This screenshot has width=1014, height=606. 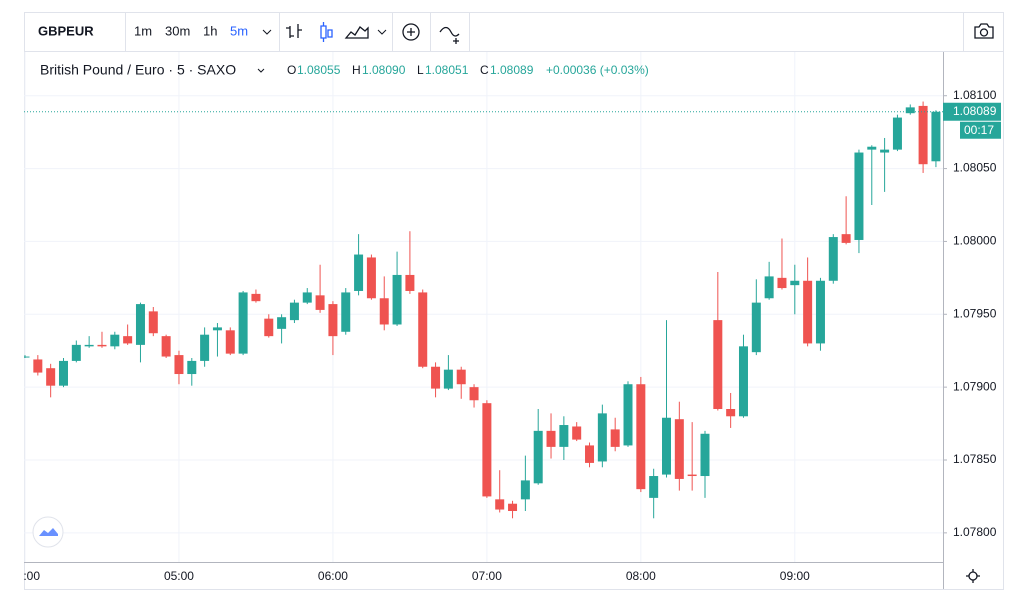 What do you see at coordinates (512, 70) in the screenshot?
I see `ohlc-value: 1.08089` at bounding box center [512, 70].